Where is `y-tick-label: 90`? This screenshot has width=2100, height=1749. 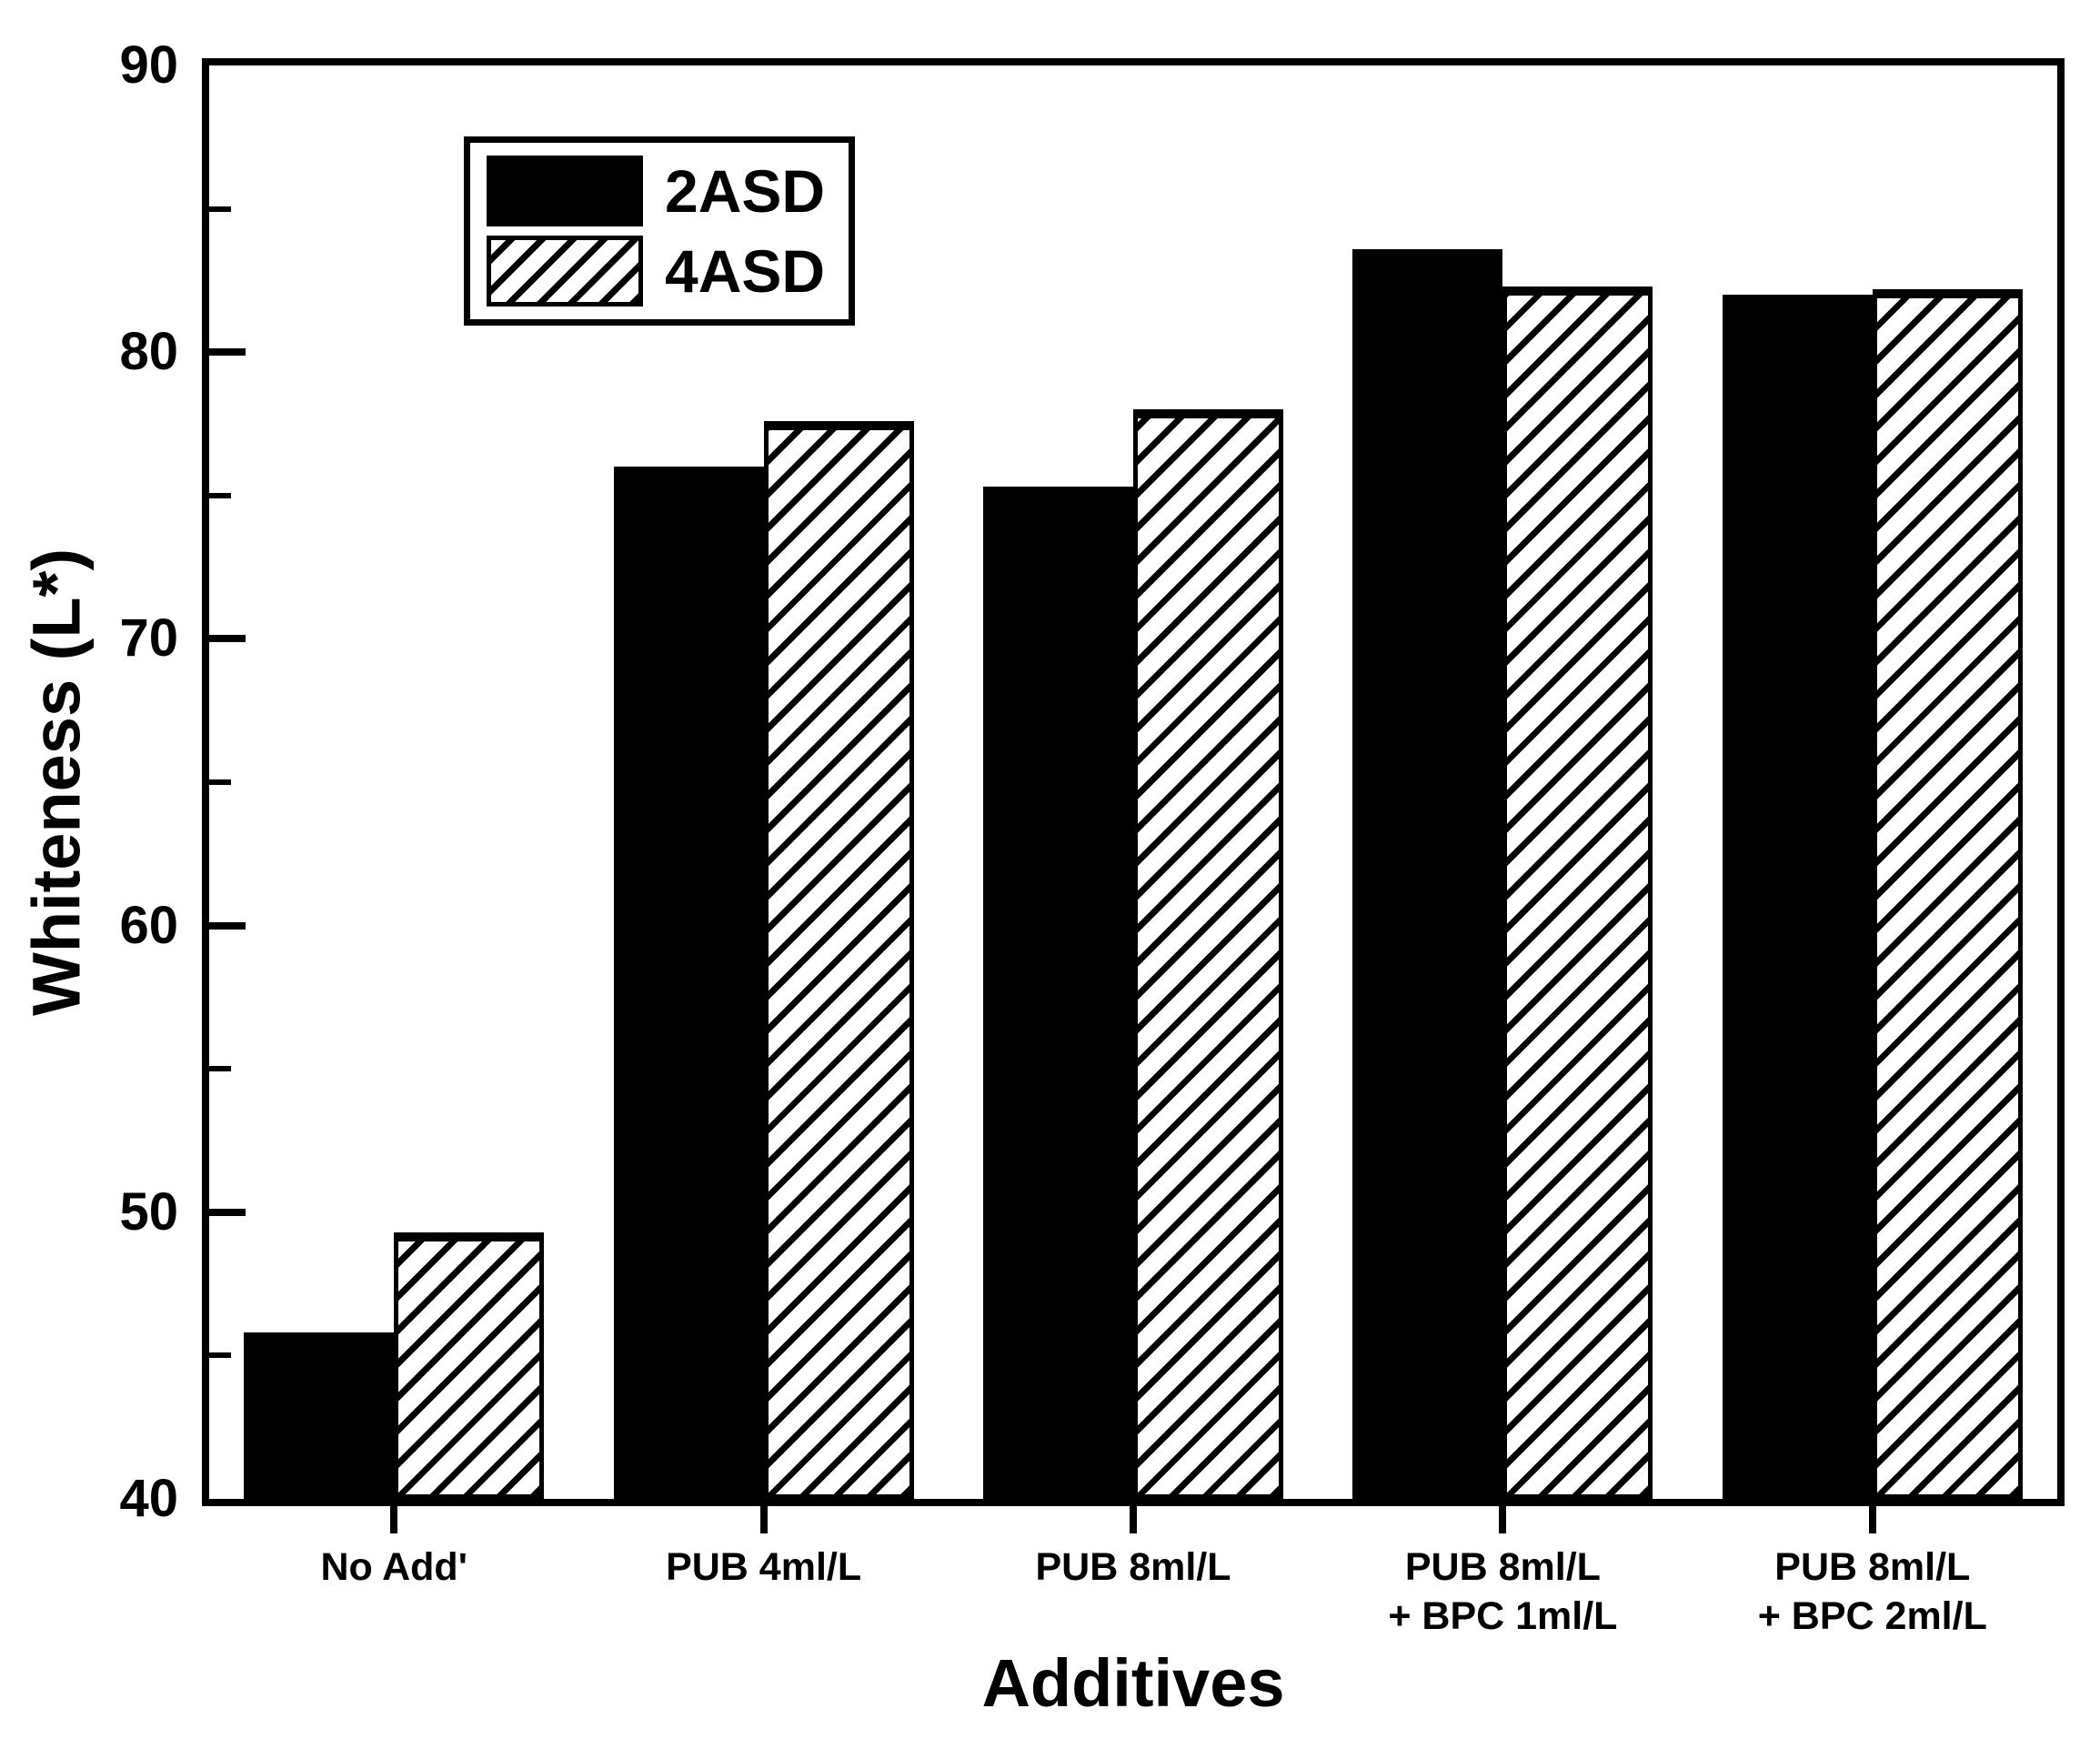
y-tick-label: 90 is located at coordinates (148, 65).